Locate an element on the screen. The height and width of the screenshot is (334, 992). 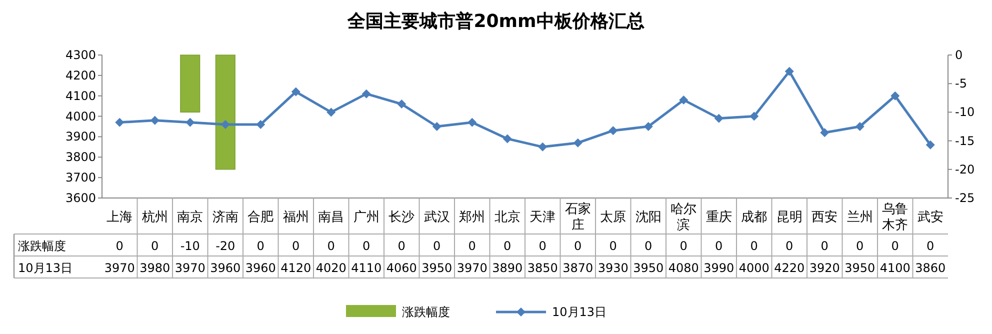
data-label: 4120 is located at coordinates (296, 268).